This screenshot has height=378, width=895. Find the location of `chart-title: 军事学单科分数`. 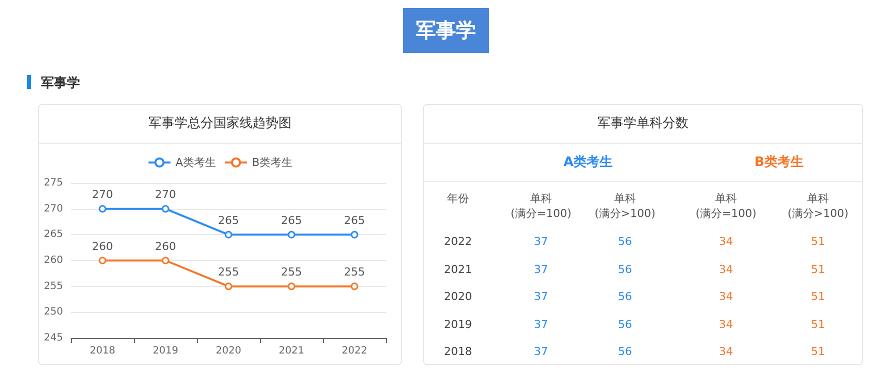

chart-title: 军事学单科分数 is located at coordinates (643, 124).